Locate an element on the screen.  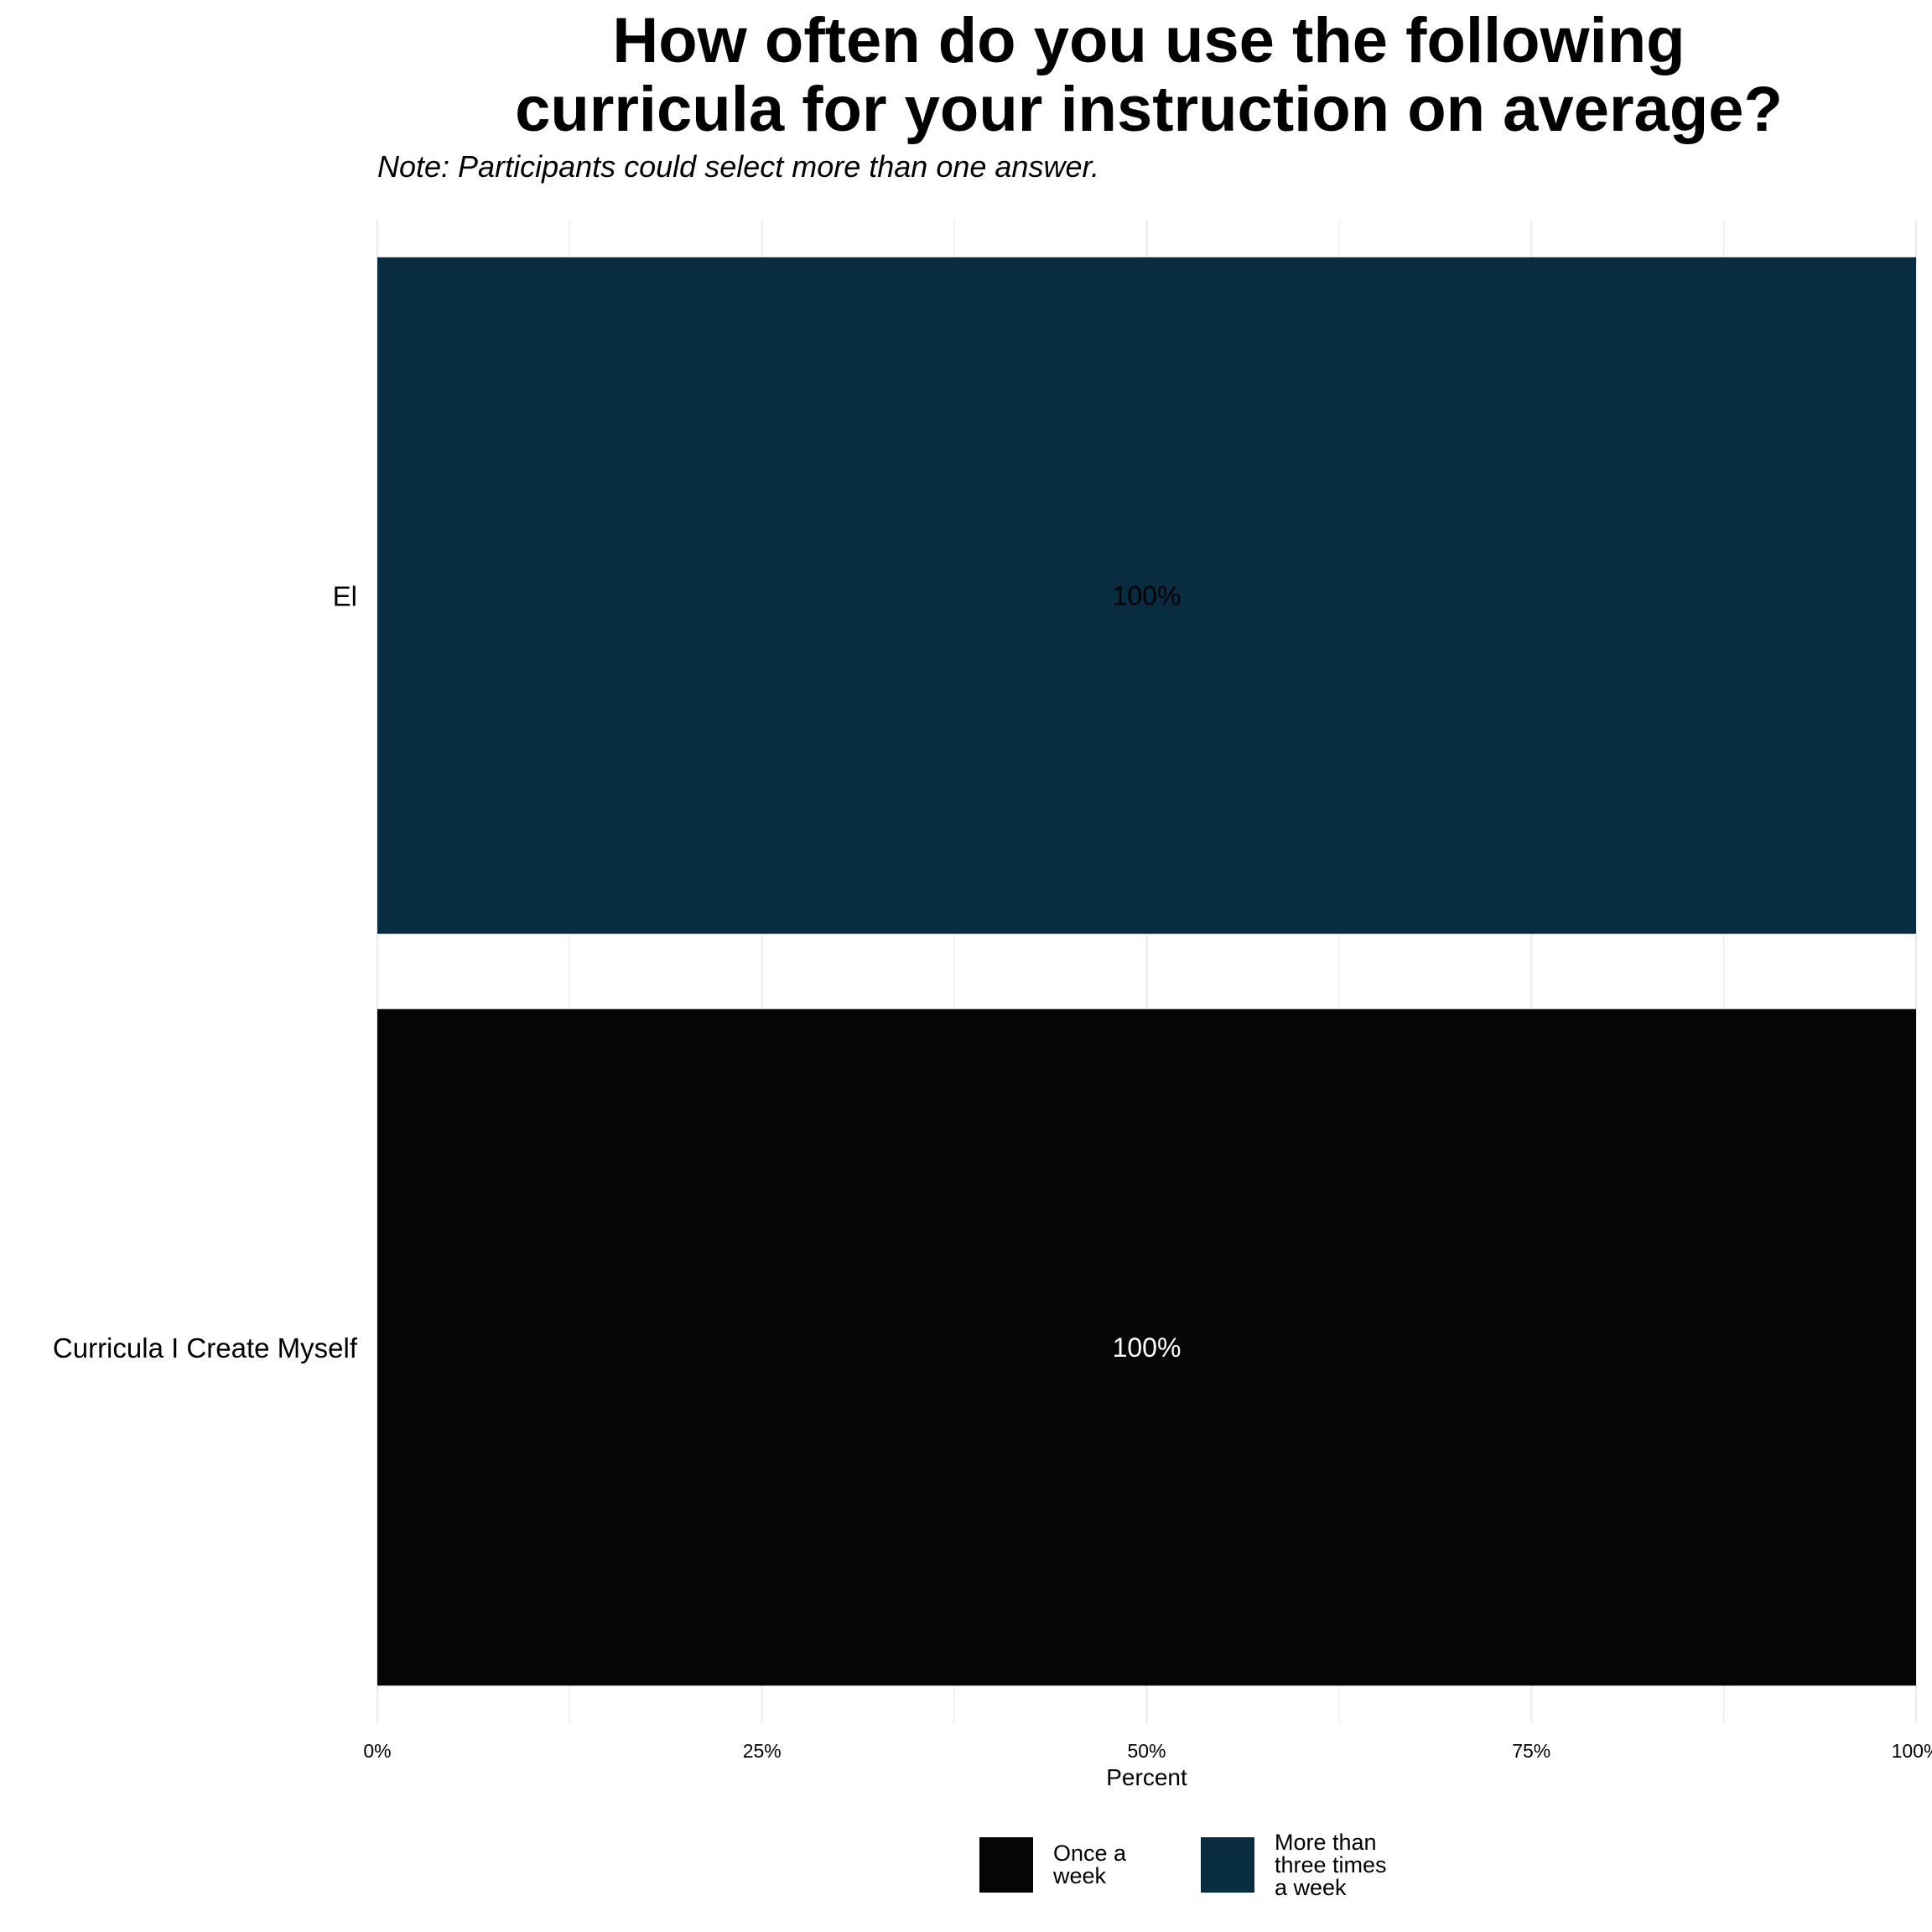
legend-label-more-than-three-times: More than three times a week is located at coordinates (1337, 1865).